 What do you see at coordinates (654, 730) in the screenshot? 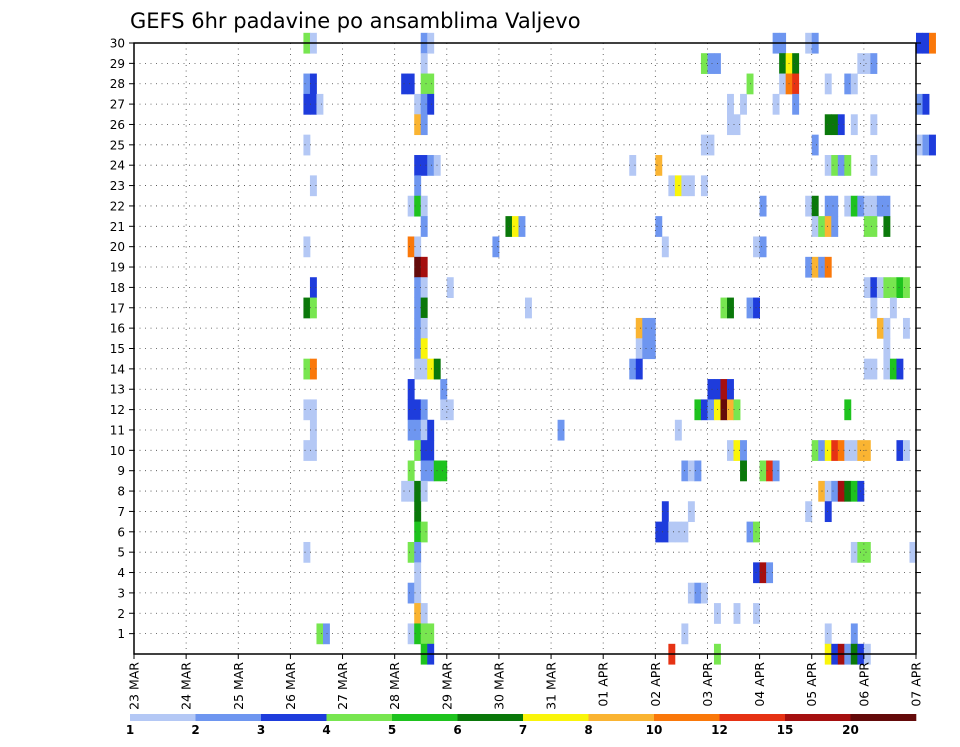
I see `colorbar-label: 10` at bounding box center [654, 730].